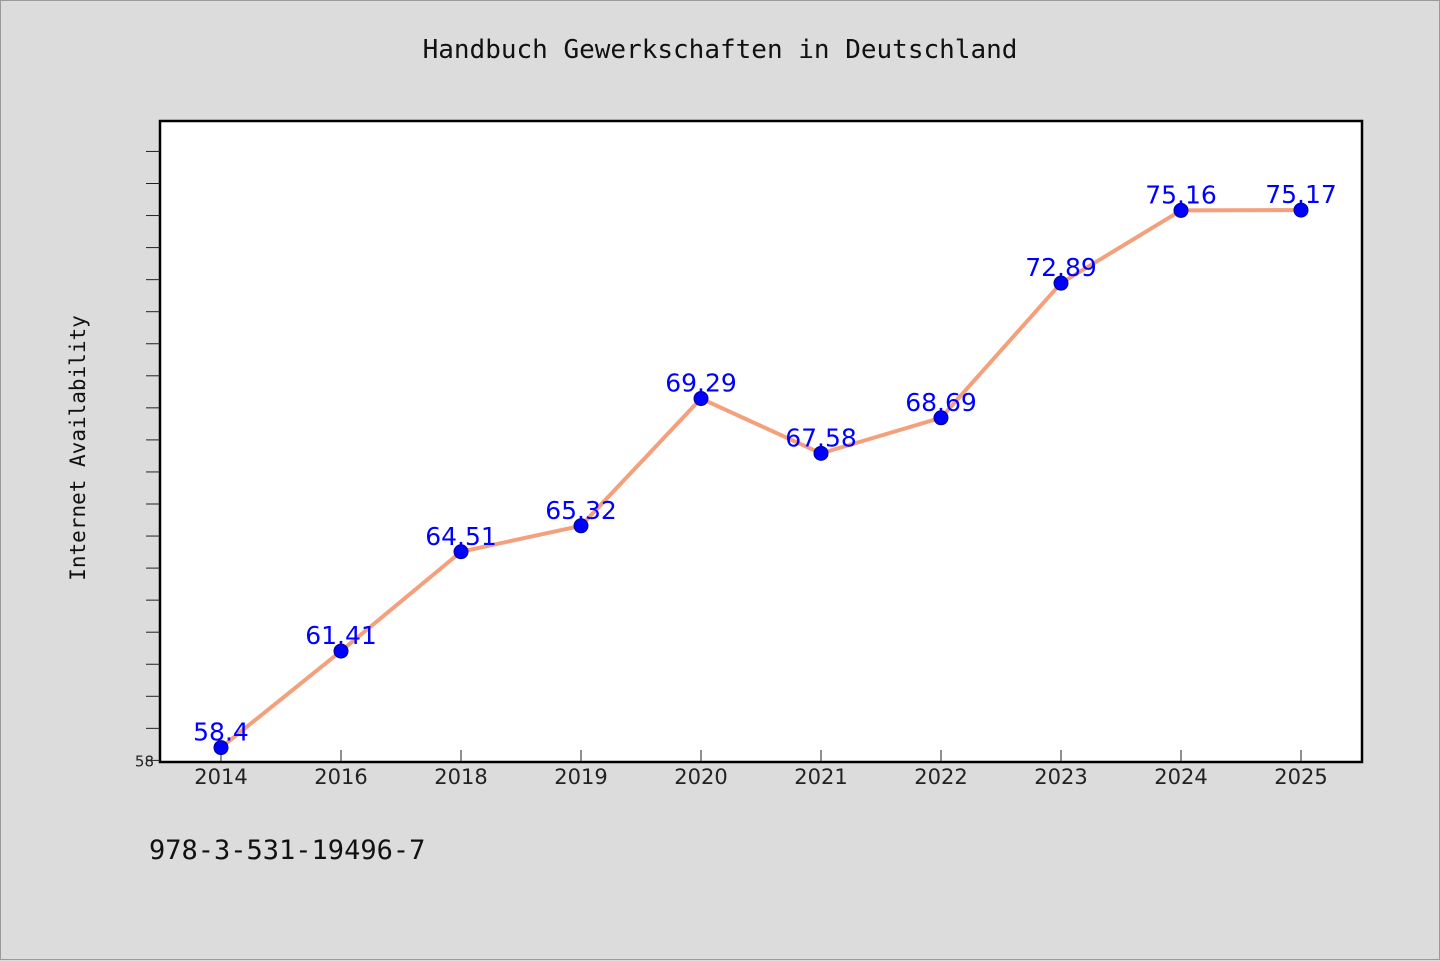 This screenshot has height=961, width=1440. I want to click on chart-title: Handbuch Gewerkschaften in Deutschland, so click(720, 50).